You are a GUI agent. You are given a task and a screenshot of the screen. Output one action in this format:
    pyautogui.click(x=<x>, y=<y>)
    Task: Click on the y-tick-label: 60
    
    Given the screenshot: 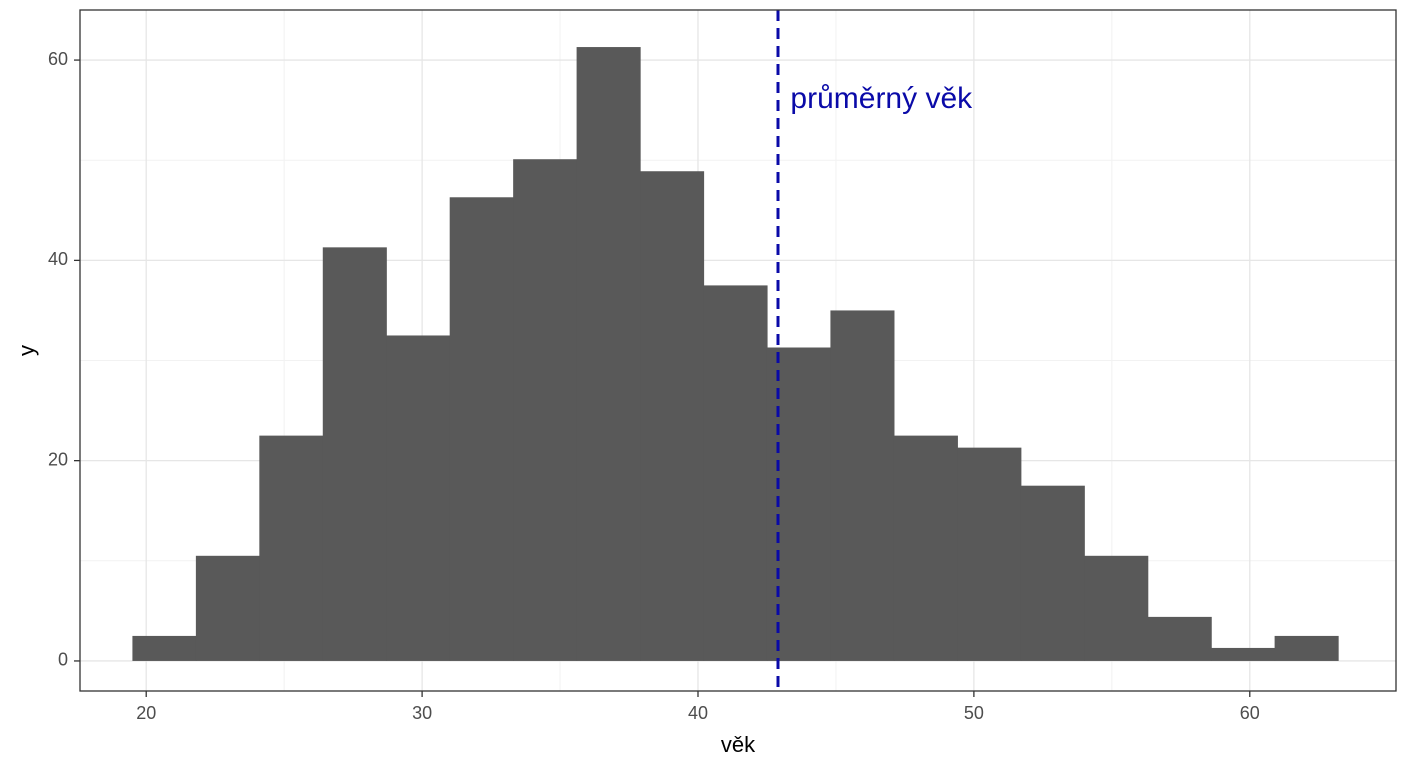 What is the action you would take?
    pyautogui.click(x=58, y=59)
    